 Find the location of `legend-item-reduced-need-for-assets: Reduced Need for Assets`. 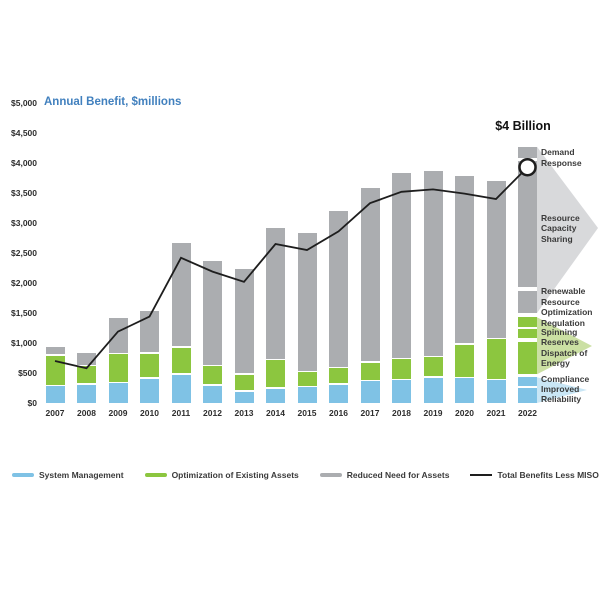

legend-item-reduced-need-for-assets: Reduced Need for Assets is located at coordinates (384, 475).